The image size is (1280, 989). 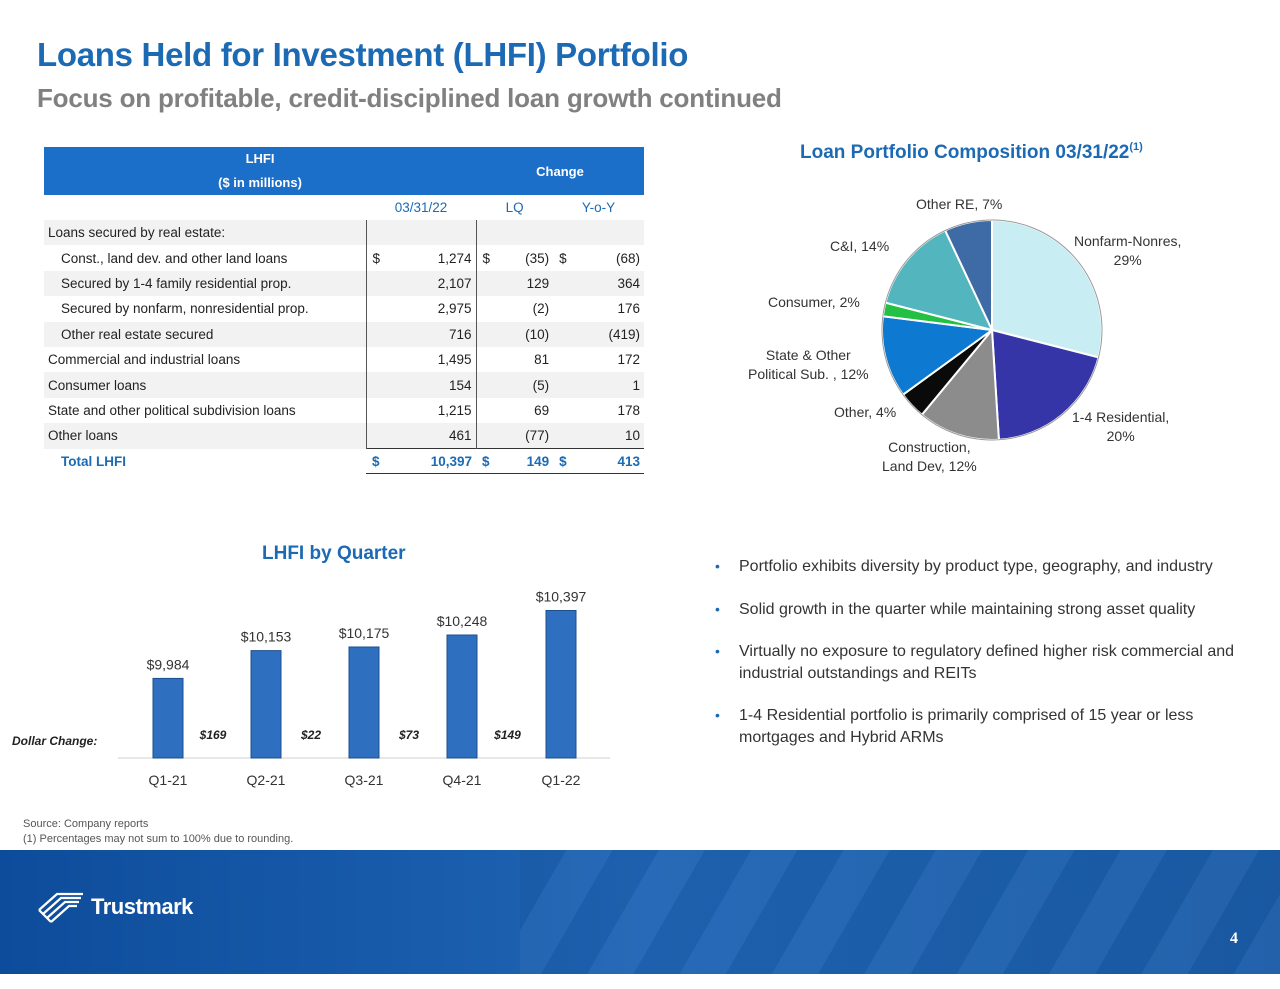 What do you see at coordinates (142, 906) in the screenshot?
I see `logo-text: Trustmark` at bounding box center [142, 906].